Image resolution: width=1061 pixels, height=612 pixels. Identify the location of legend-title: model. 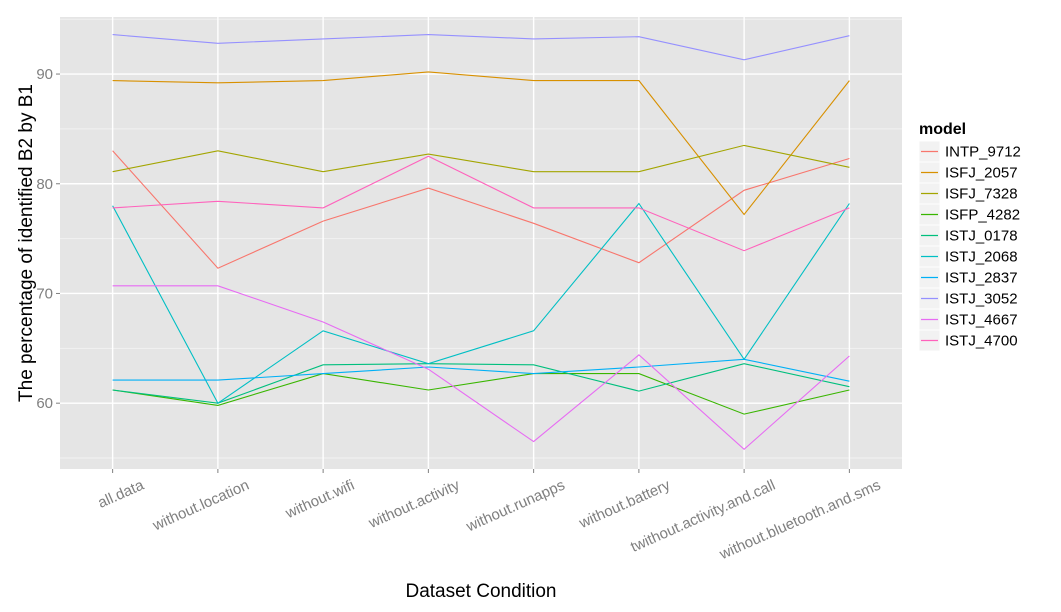
(942, 129).